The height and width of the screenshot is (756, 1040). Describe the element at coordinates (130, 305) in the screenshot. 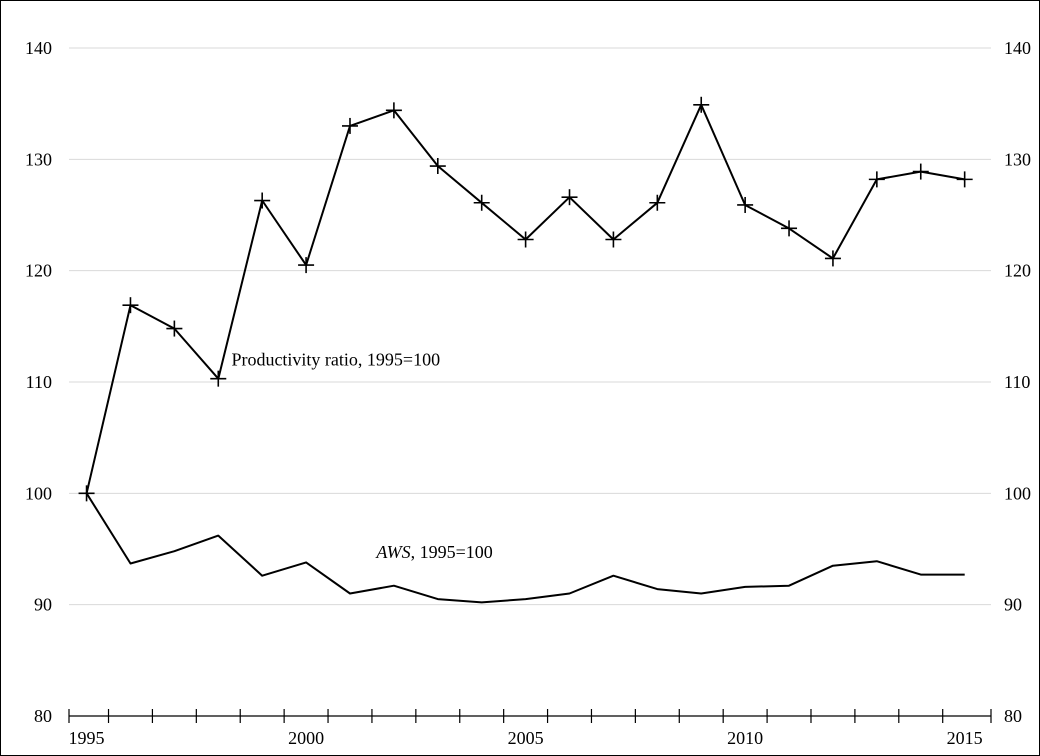

I see `series-0-point-1996` at that location.